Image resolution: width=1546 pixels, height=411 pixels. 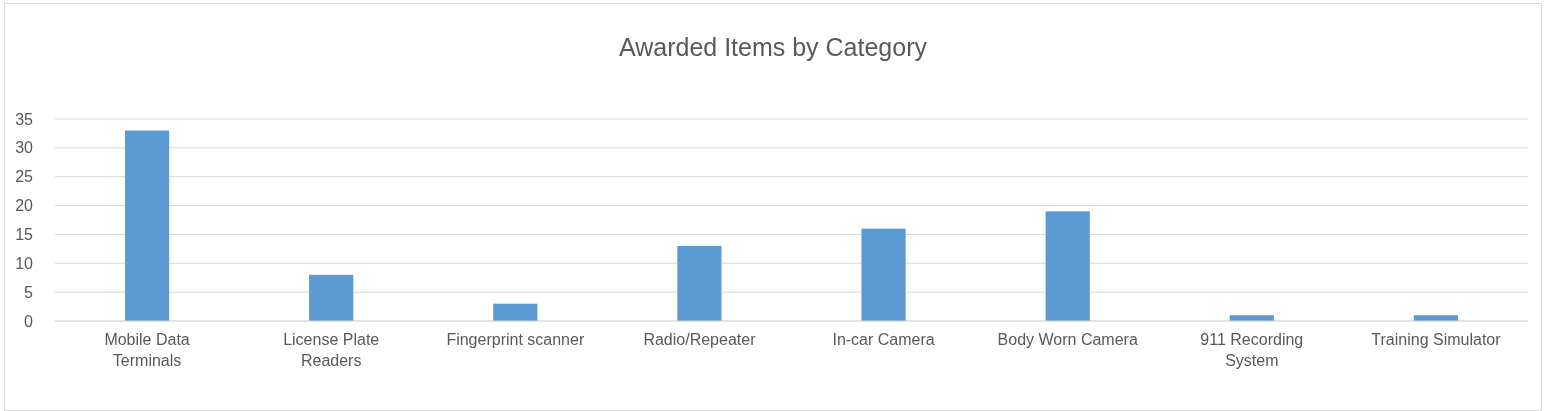 I want to click on y-tick-label: 35, so click(x=24, y=119).